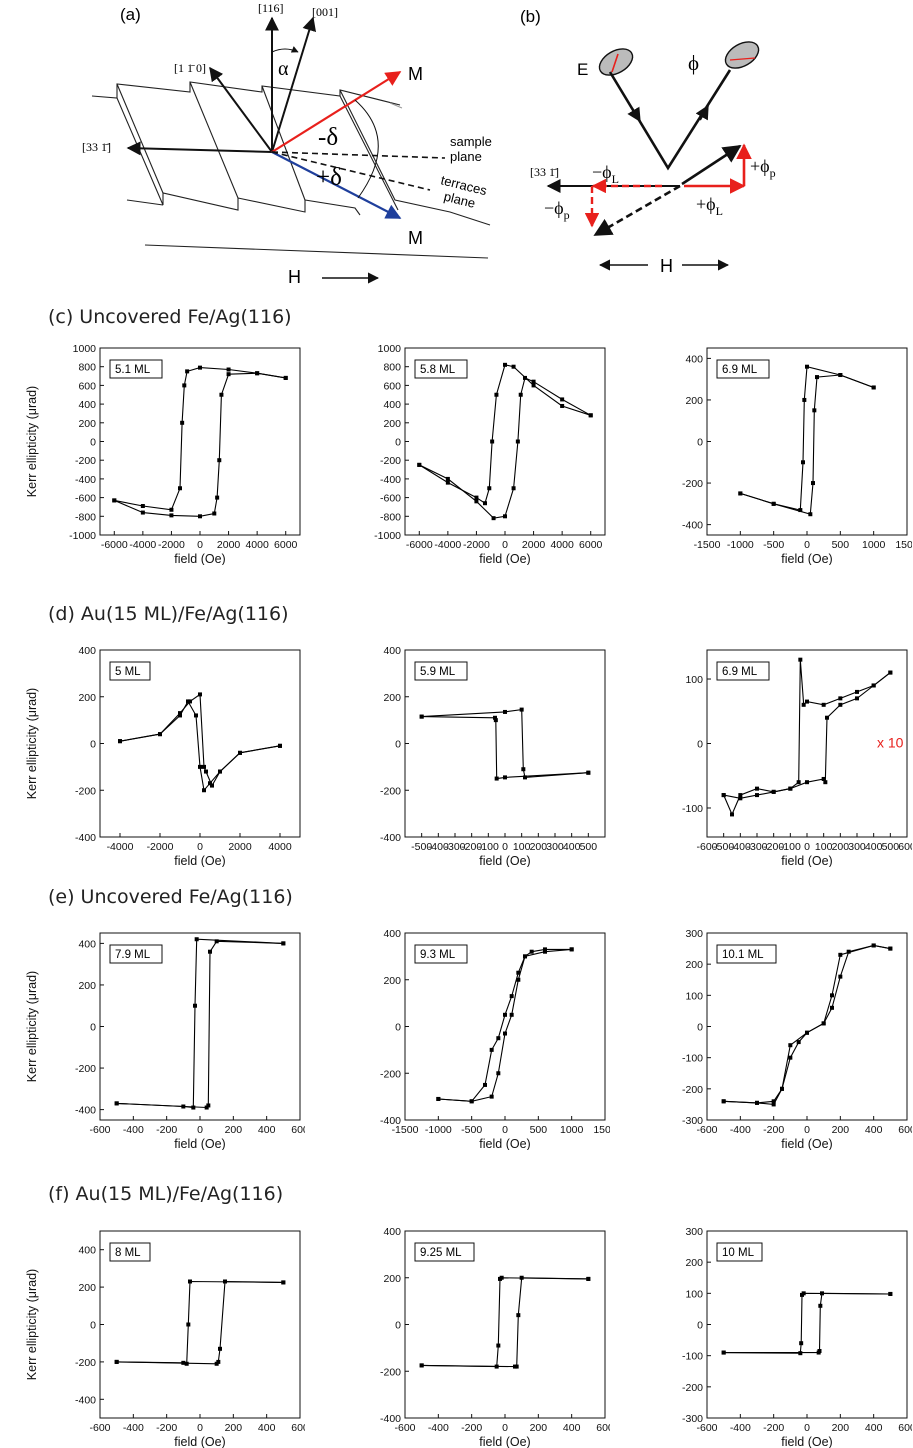 The height and width of the screenshot is (1448, 913). Describe the element at coordinates (742, 59) in the screenshot. I see `analyzer-axis` at that location.